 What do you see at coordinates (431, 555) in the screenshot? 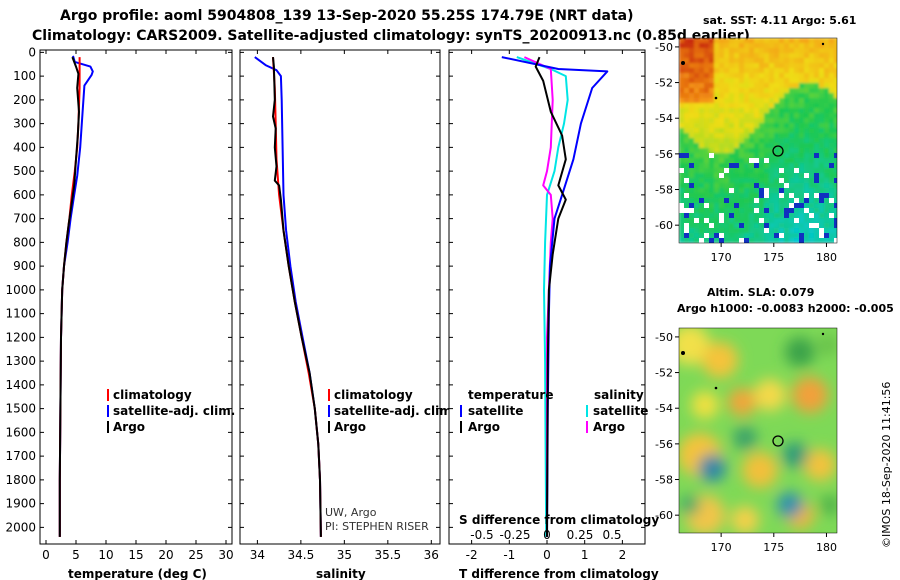
I see `x-tick-label: 36` at bounding box center [431, 555].